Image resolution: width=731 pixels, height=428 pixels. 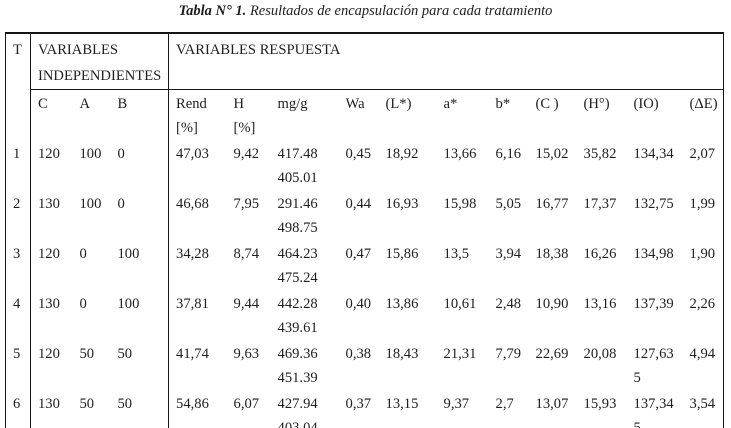 What do you see at coordinates (702, 304) in the screenshot?
I see `data-cell: 2,26` at bounding box center [702, 304].